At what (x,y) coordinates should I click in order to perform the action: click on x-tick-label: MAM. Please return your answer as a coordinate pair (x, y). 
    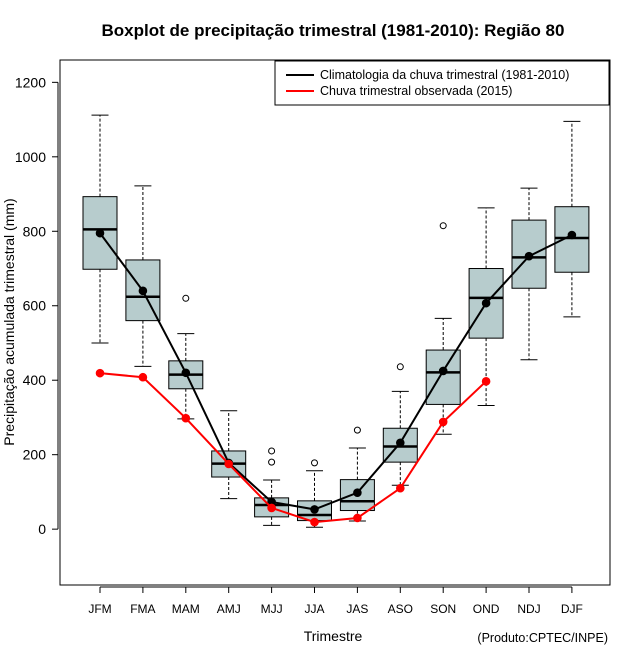
    Looking at the image, I should click on (186, 609).